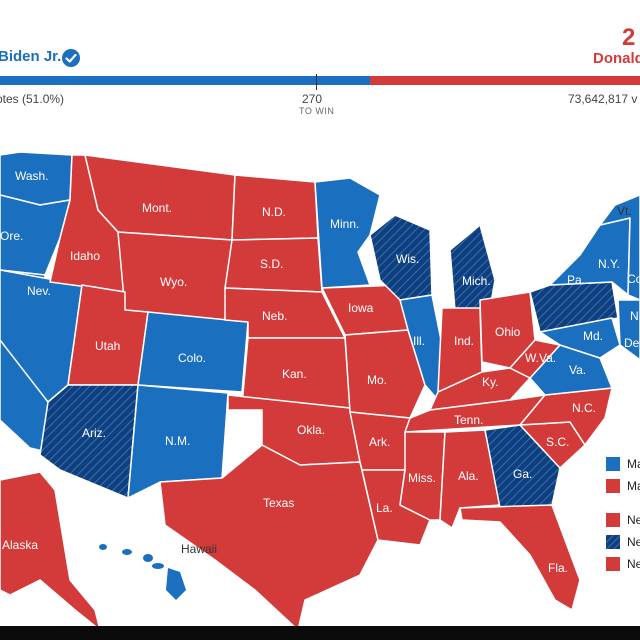 The width and height of the screenshot is (640, 640). I want to click on state-hawaii, so click(142, 572).